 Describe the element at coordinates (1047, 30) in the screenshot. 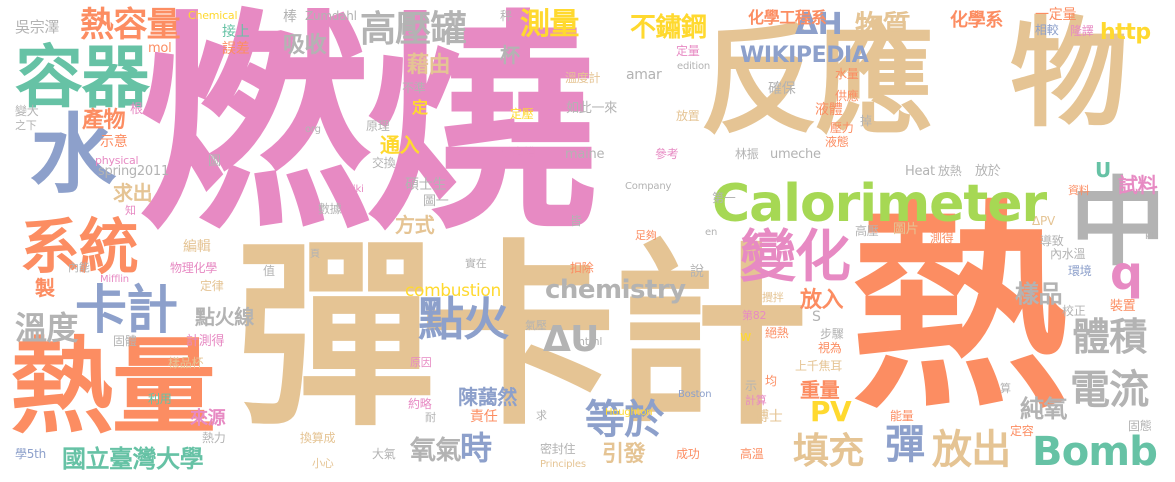

I see `word-xiangjiao: 相較` at that location.